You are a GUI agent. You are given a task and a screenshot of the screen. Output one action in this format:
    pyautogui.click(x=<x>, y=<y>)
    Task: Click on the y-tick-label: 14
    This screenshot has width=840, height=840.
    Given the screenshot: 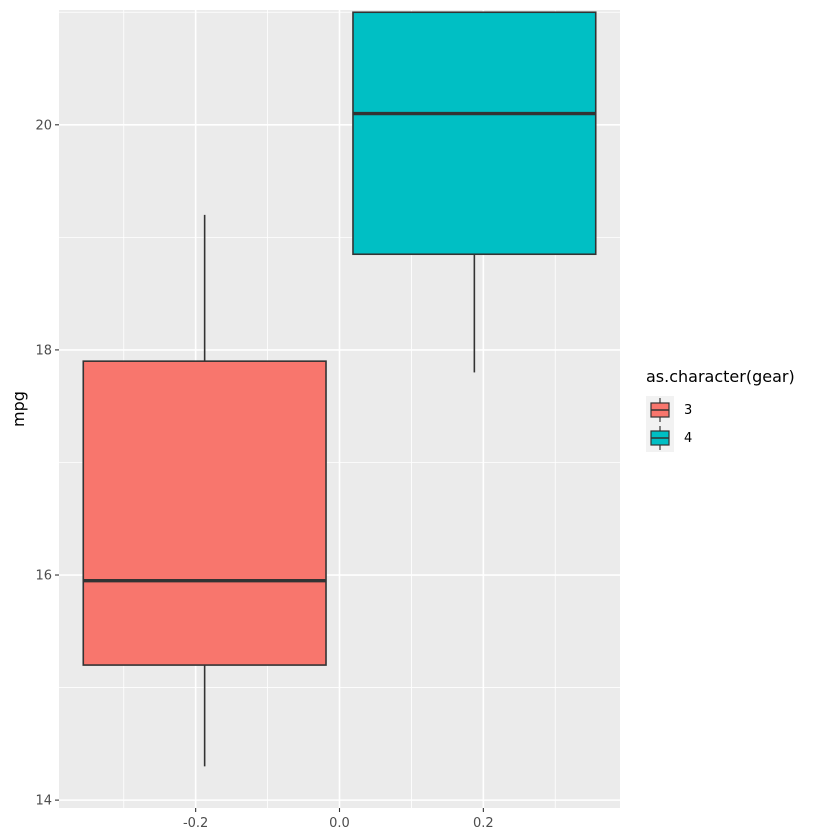 What is the action you would take?
    pyautogui.click(x=43, y=801)
    